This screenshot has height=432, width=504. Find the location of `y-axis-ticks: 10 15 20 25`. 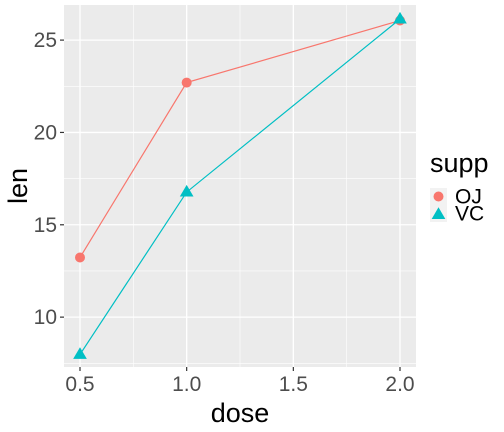

y-axis-ticks: 10 15 20 25 is located at coordinates (49, 179).